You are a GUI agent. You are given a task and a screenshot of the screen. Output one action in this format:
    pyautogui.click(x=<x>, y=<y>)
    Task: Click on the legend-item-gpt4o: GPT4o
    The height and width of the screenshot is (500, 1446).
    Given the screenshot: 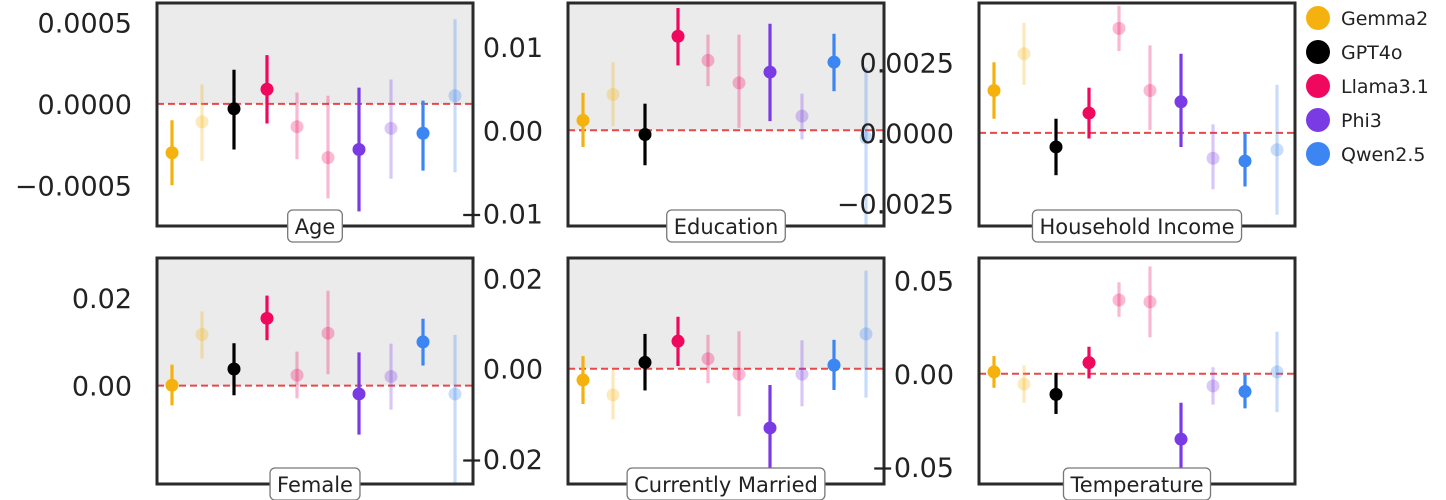 What is the action you would take?
    pyautogui.click(x=1354, y=52)
    